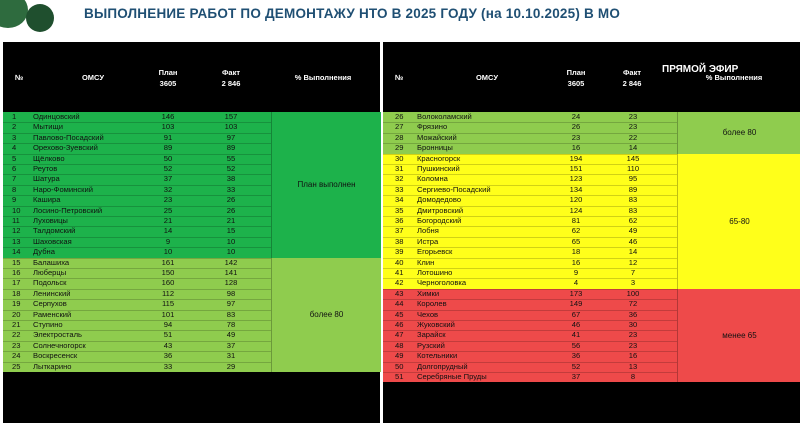 The height and width of the screenshot is (423, 800). What do you see at coordinates (231, 231) in the screenshot?
I see `row-fact-value: 15` at bounding box center [231, 231].